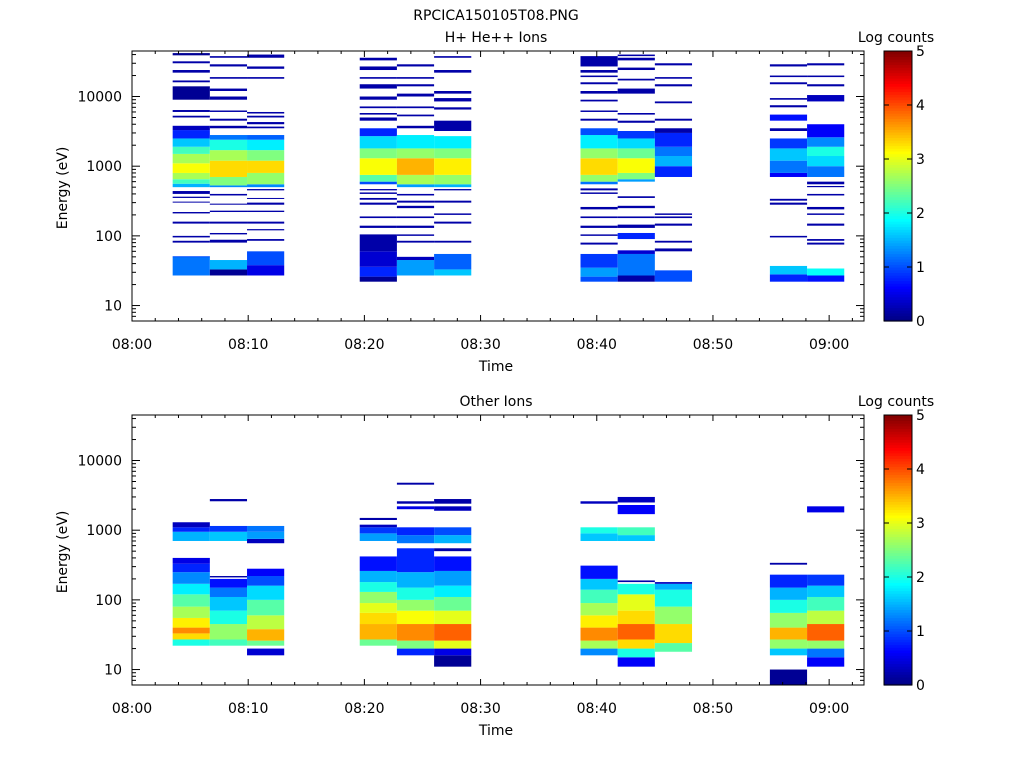 The height and width of the screenshot is (772, 1024). What do you see at coordinates (920, 416) in the screenshot?
I see `colorbar-tick-label: 5` at bounding box center [920, 416].